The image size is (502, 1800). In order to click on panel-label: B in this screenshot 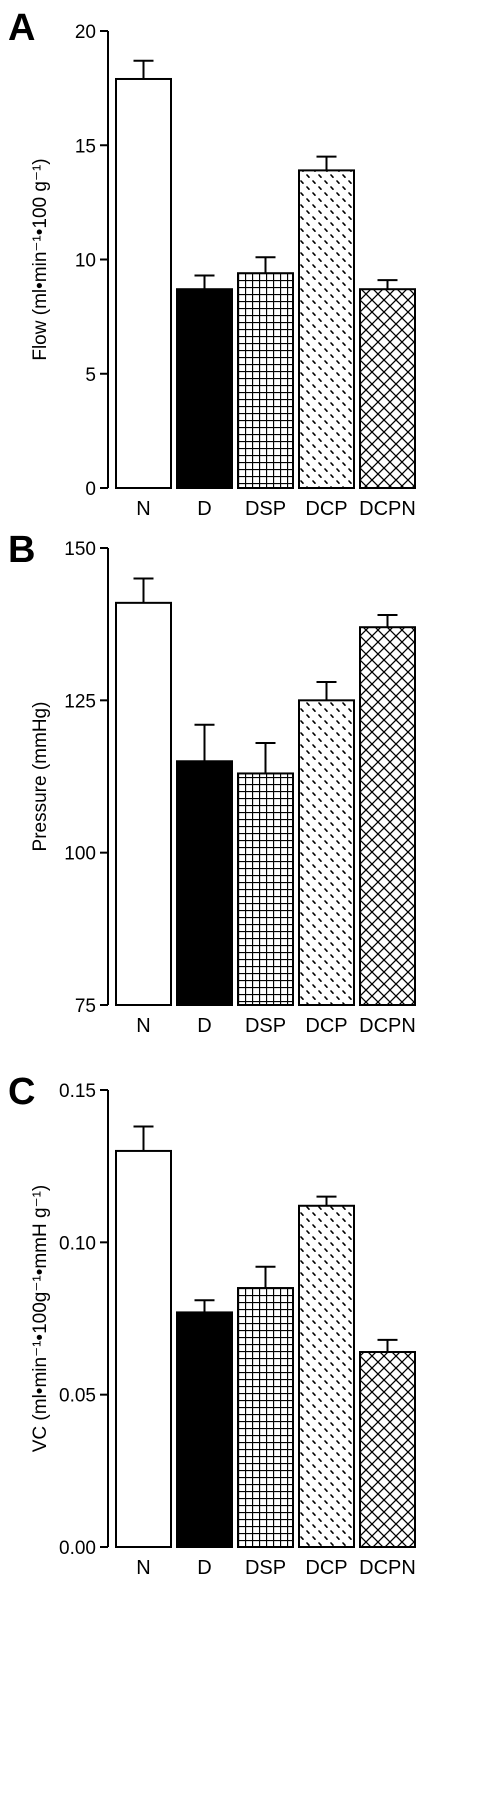, I will do `click(21, 550)`.